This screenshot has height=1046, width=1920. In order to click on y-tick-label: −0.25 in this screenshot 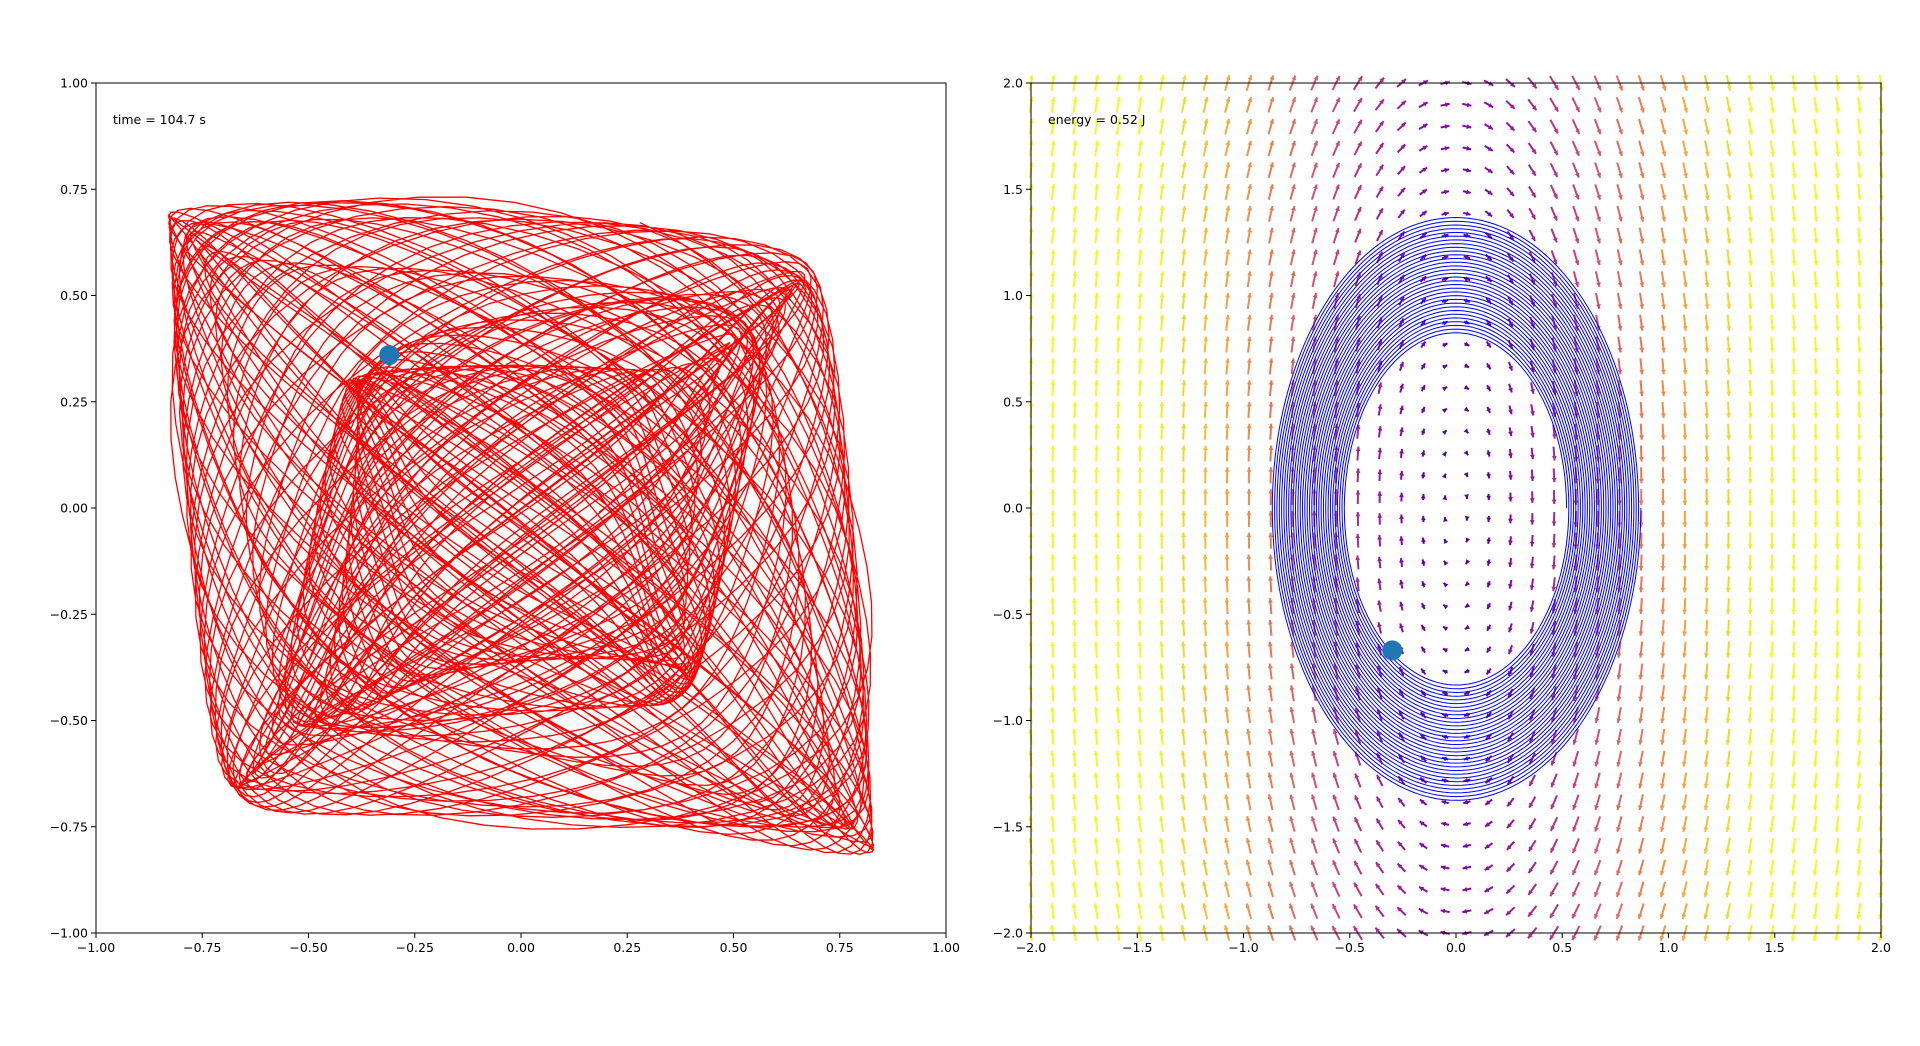, I will do `click(69, 614)`.